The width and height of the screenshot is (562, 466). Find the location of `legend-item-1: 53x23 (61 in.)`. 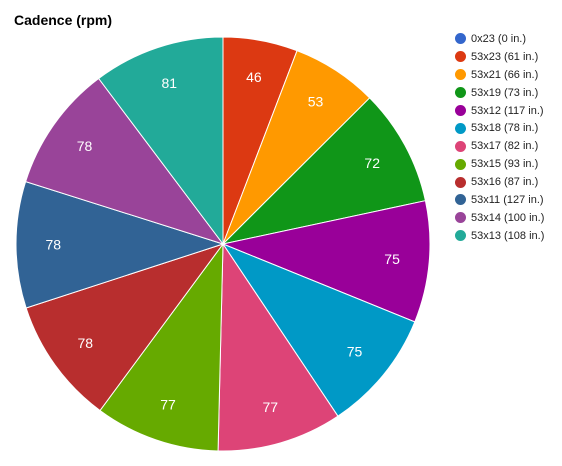

legend-item-1: 53x23 (61 in.) is located at coordinates (499, 57).